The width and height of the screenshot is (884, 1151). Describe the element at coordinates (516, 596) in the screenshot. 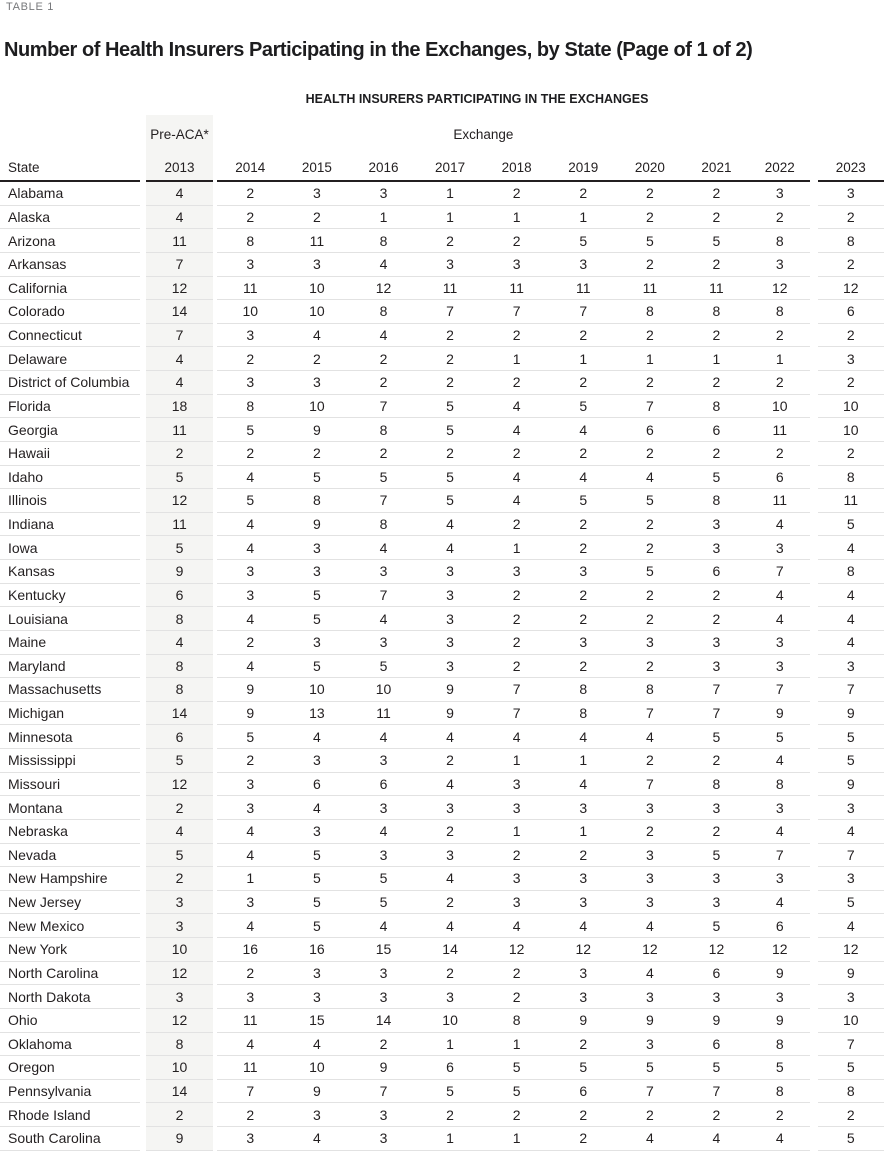

I see `value-2018: 2` at that location.